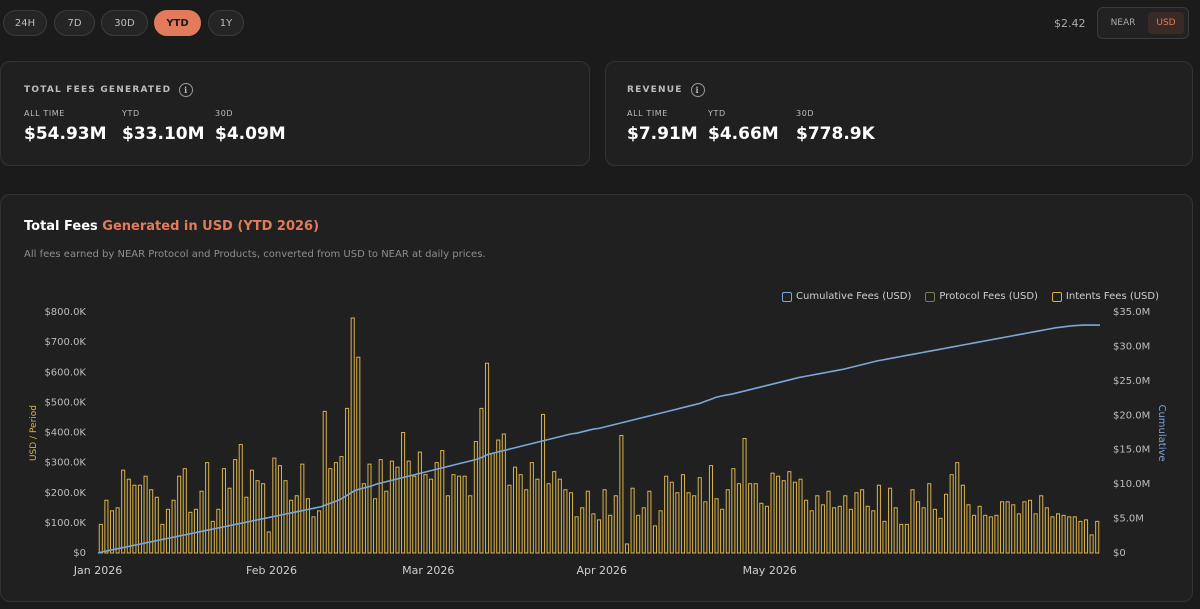 The height and width of the screenshot is (609, 1200). What do you see at coordinates (74, 23) in the screenshot?
I see `tab-7d: 7D` at bounding box center [74, 23].